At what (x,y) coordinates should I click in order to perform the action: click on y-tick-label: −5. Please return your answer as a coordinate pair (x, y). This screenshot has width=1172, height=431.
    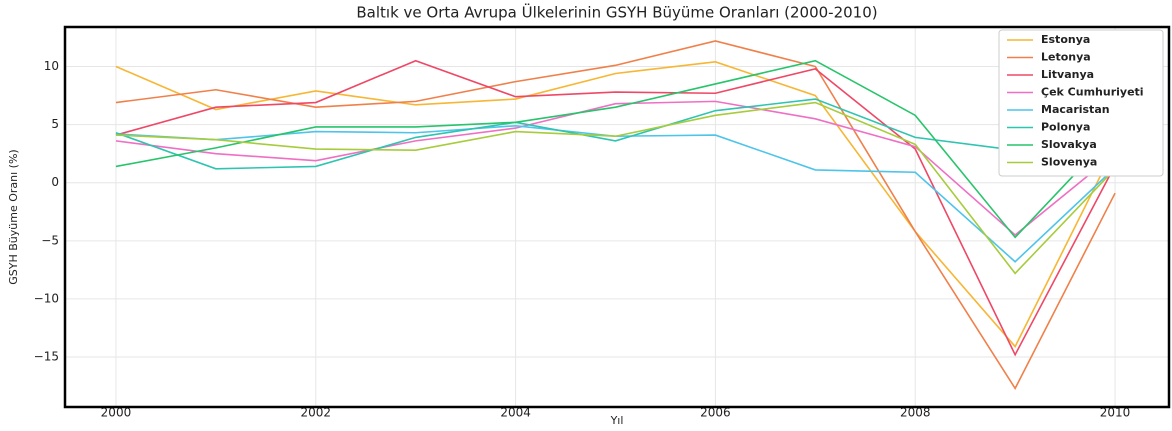
    Looking at the image, I should click on (50, 240).